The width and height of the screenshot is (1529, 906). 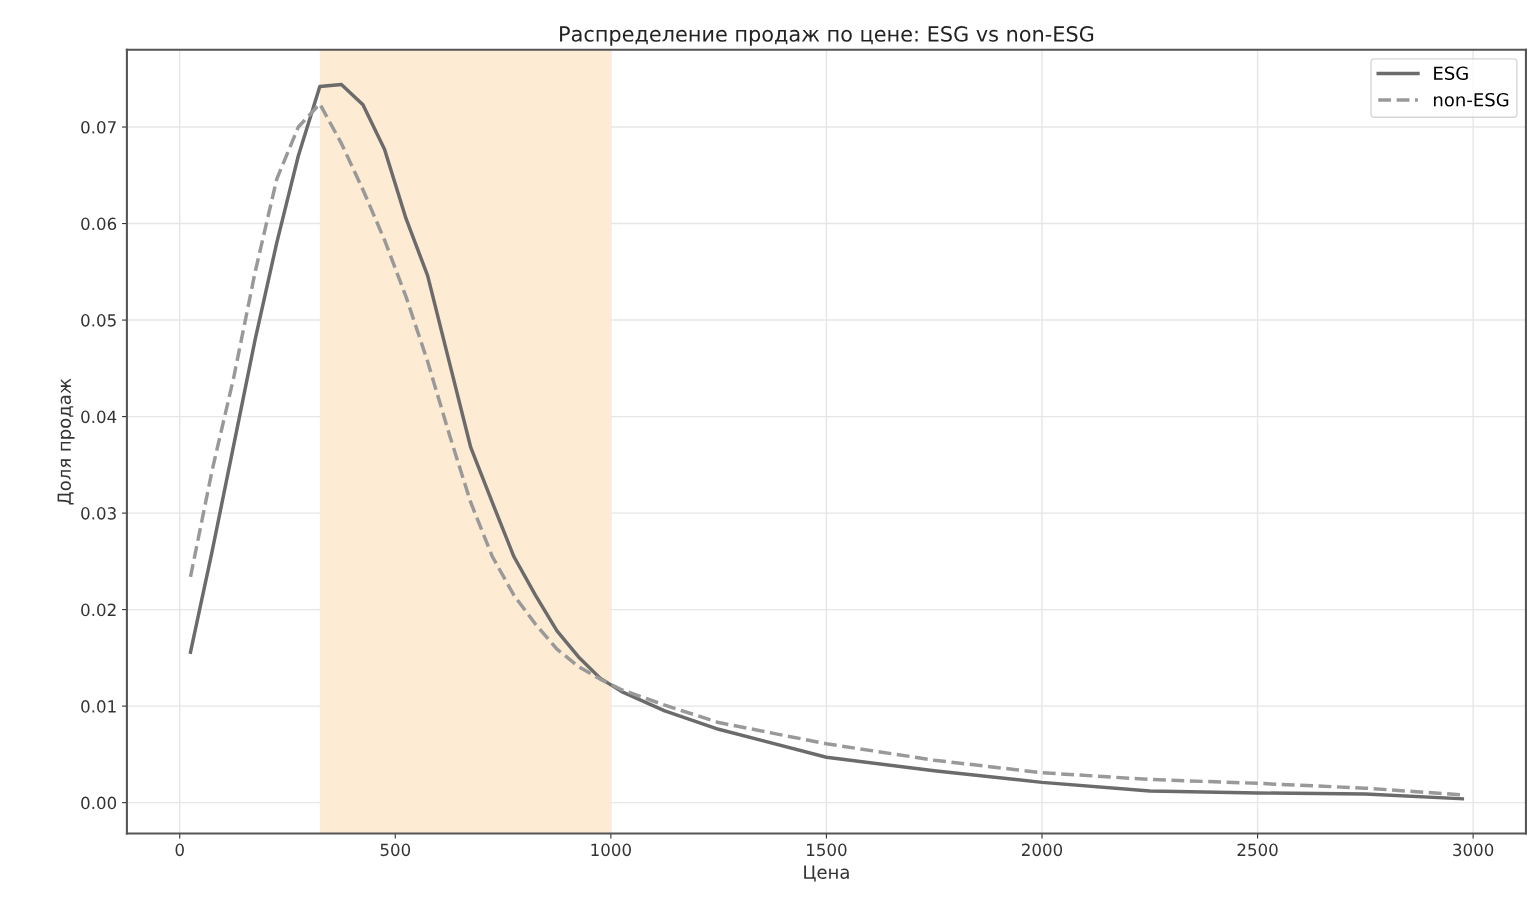 I want to click on x-tick-label: 1000, so click(x=611, y=850).